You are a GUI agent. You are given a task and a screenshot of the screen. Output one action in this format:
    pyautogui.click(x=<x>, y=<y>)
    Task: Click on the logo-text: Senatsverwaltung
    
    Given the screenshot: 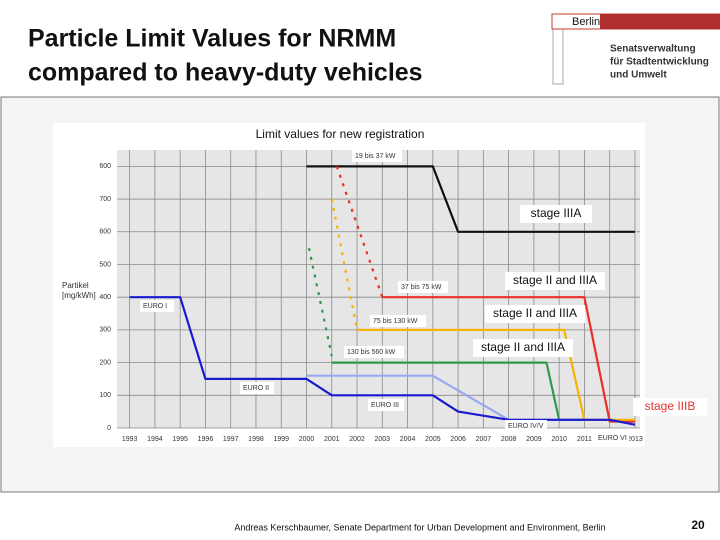 What is the action you would take?
    pyautogui.click(x=653, y=49)
    